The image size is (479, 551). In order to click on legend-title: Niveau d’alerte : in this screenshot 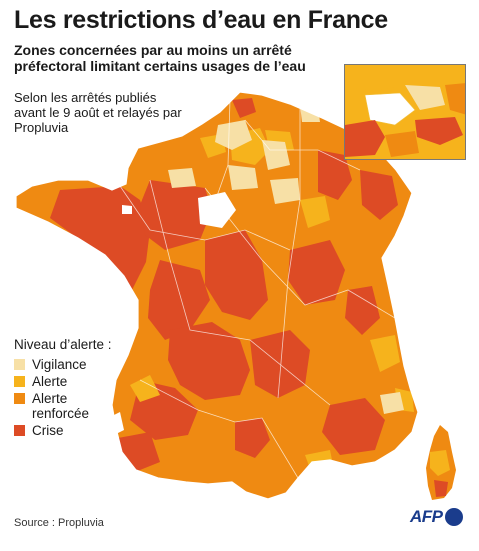, I will do `click(63, 344)`.